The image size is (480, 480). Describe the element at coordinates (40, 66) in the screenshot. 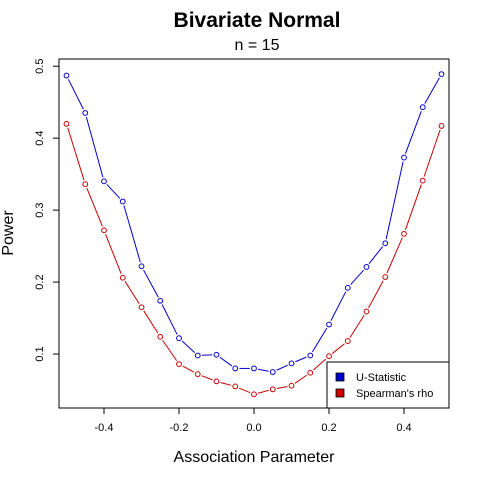

I see `y-tick-label: 0.5` at that location.